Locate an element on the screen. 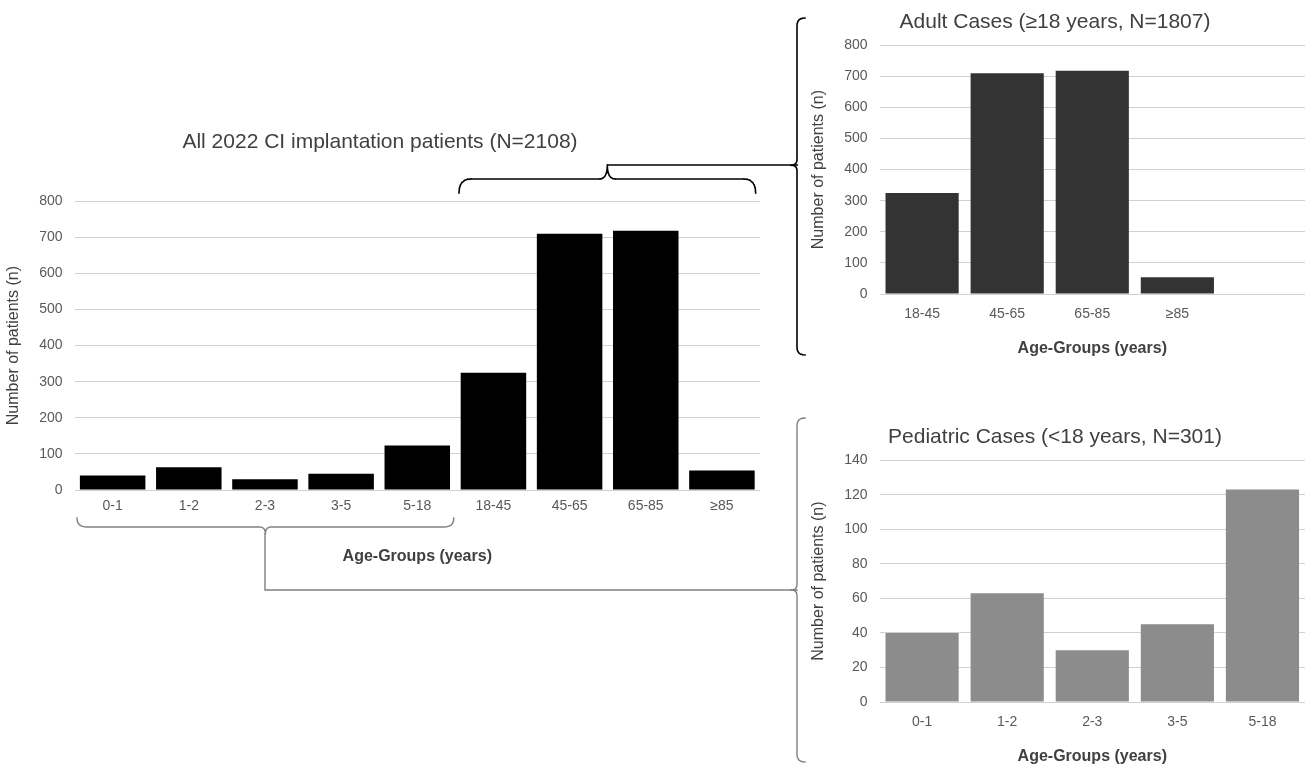  y-tick-label: 40 is located at coordinates (859, 631).